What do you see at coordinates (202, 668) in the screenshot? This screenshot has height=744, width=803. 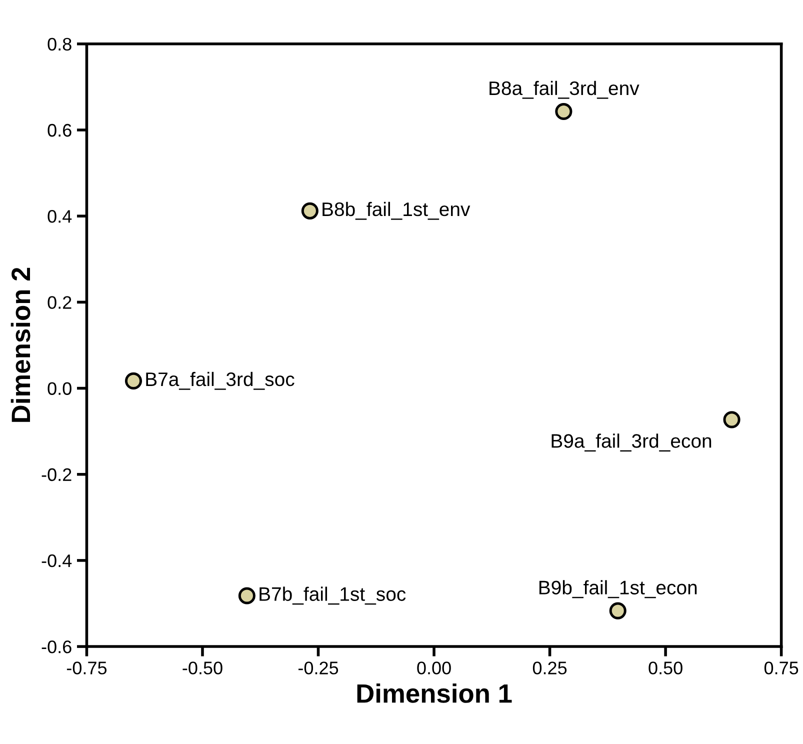 I see `x-tick-label: -0.50` at bounding box center [202, 668].